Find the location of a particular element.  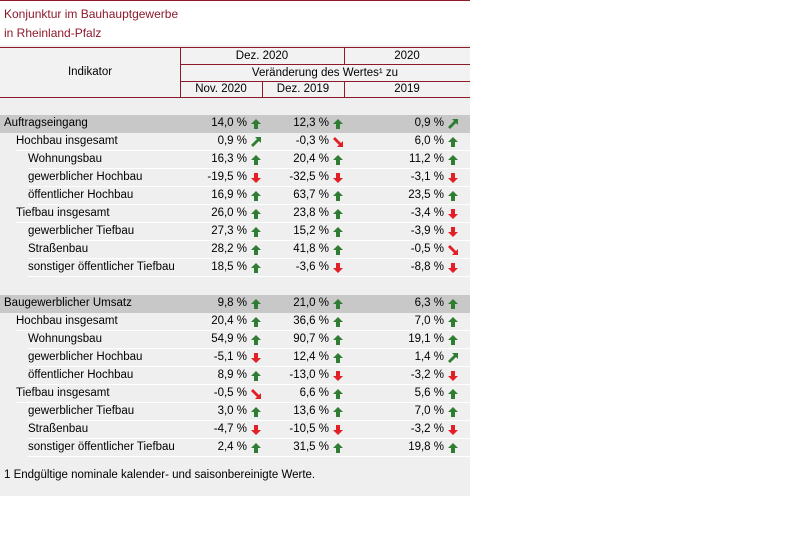

table-row: Tiefbau insgesamt -0,5 % 6,6 % 5,6 % is located at coordinates (235, 394).